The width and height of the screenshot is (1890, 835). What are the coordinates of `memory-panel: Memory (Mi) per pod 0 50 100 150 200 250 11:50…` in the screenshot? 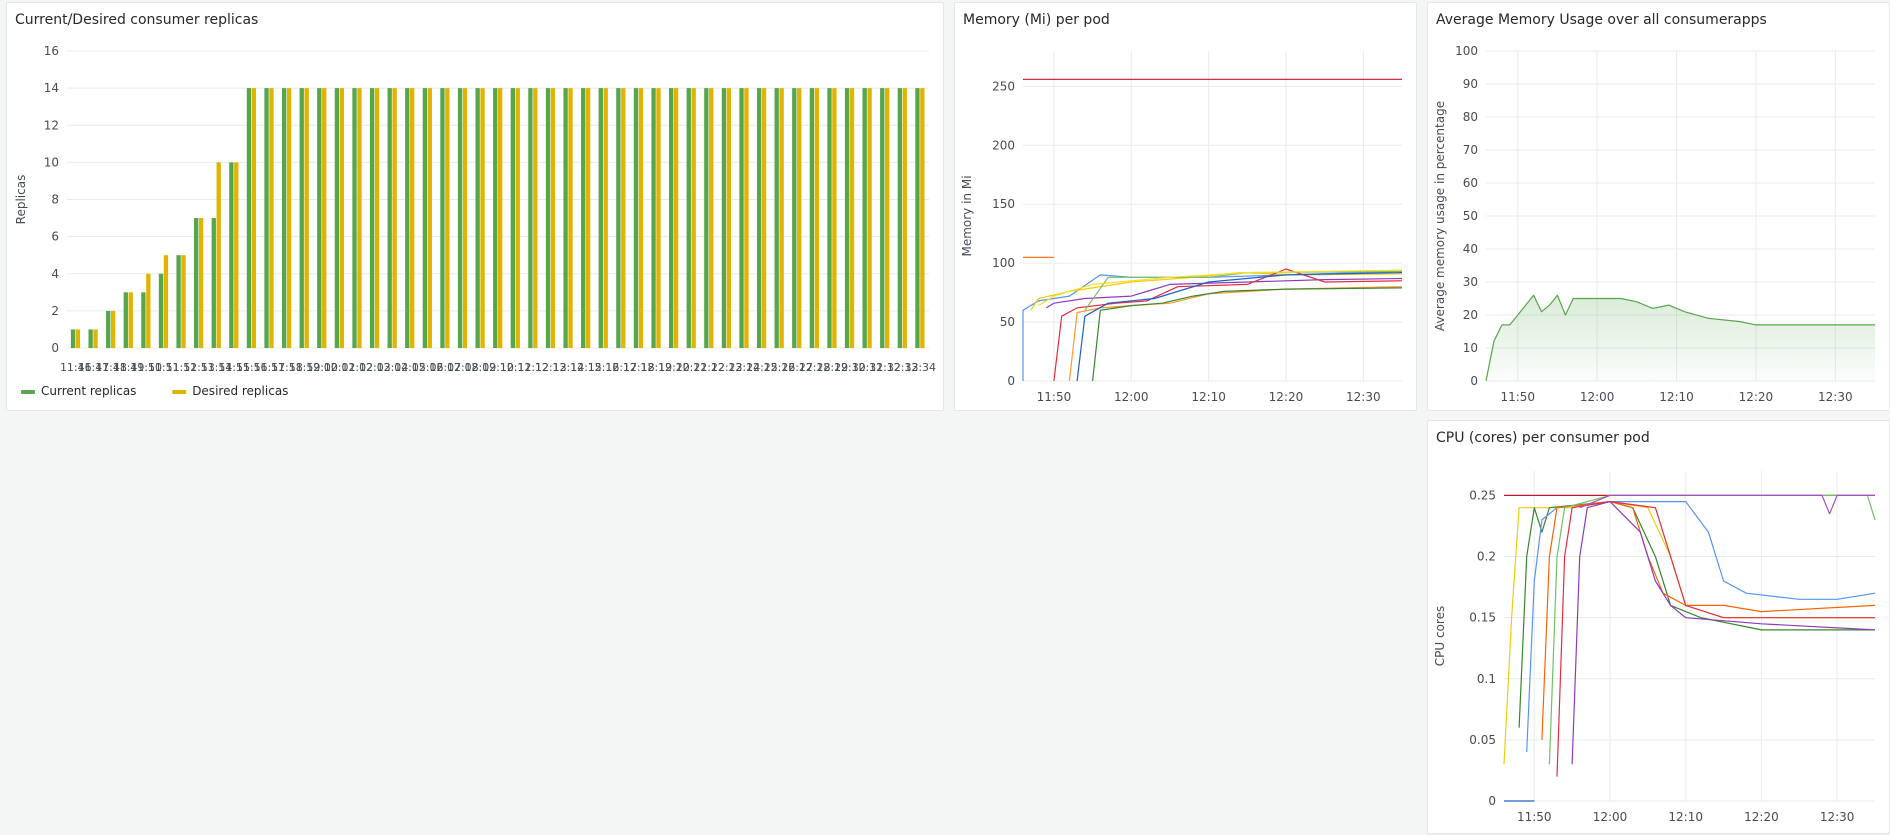 It's located at (1185, 206).